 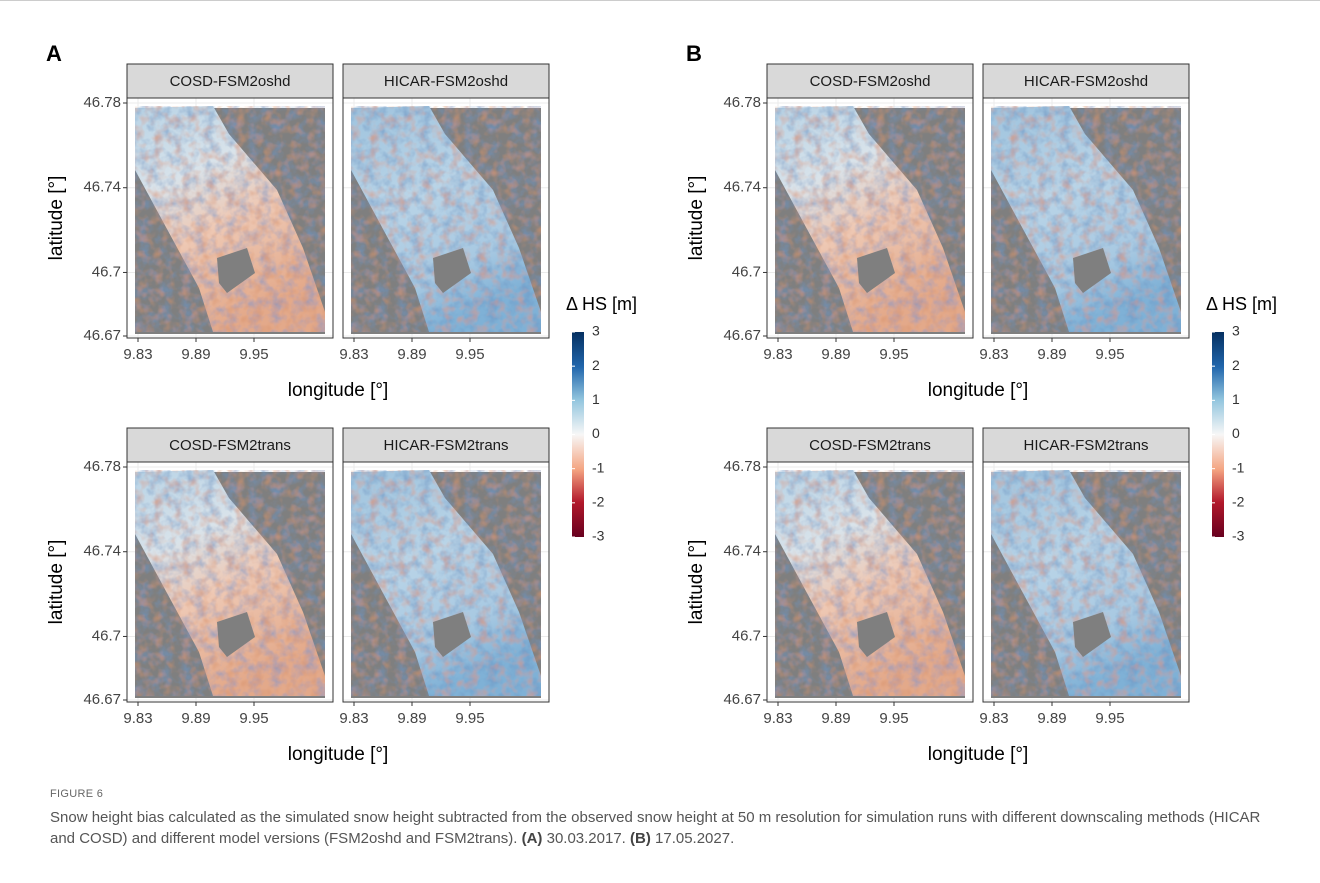 I want to click on facet-title: COSD-FSM2trans, so click(x=230, y=445).